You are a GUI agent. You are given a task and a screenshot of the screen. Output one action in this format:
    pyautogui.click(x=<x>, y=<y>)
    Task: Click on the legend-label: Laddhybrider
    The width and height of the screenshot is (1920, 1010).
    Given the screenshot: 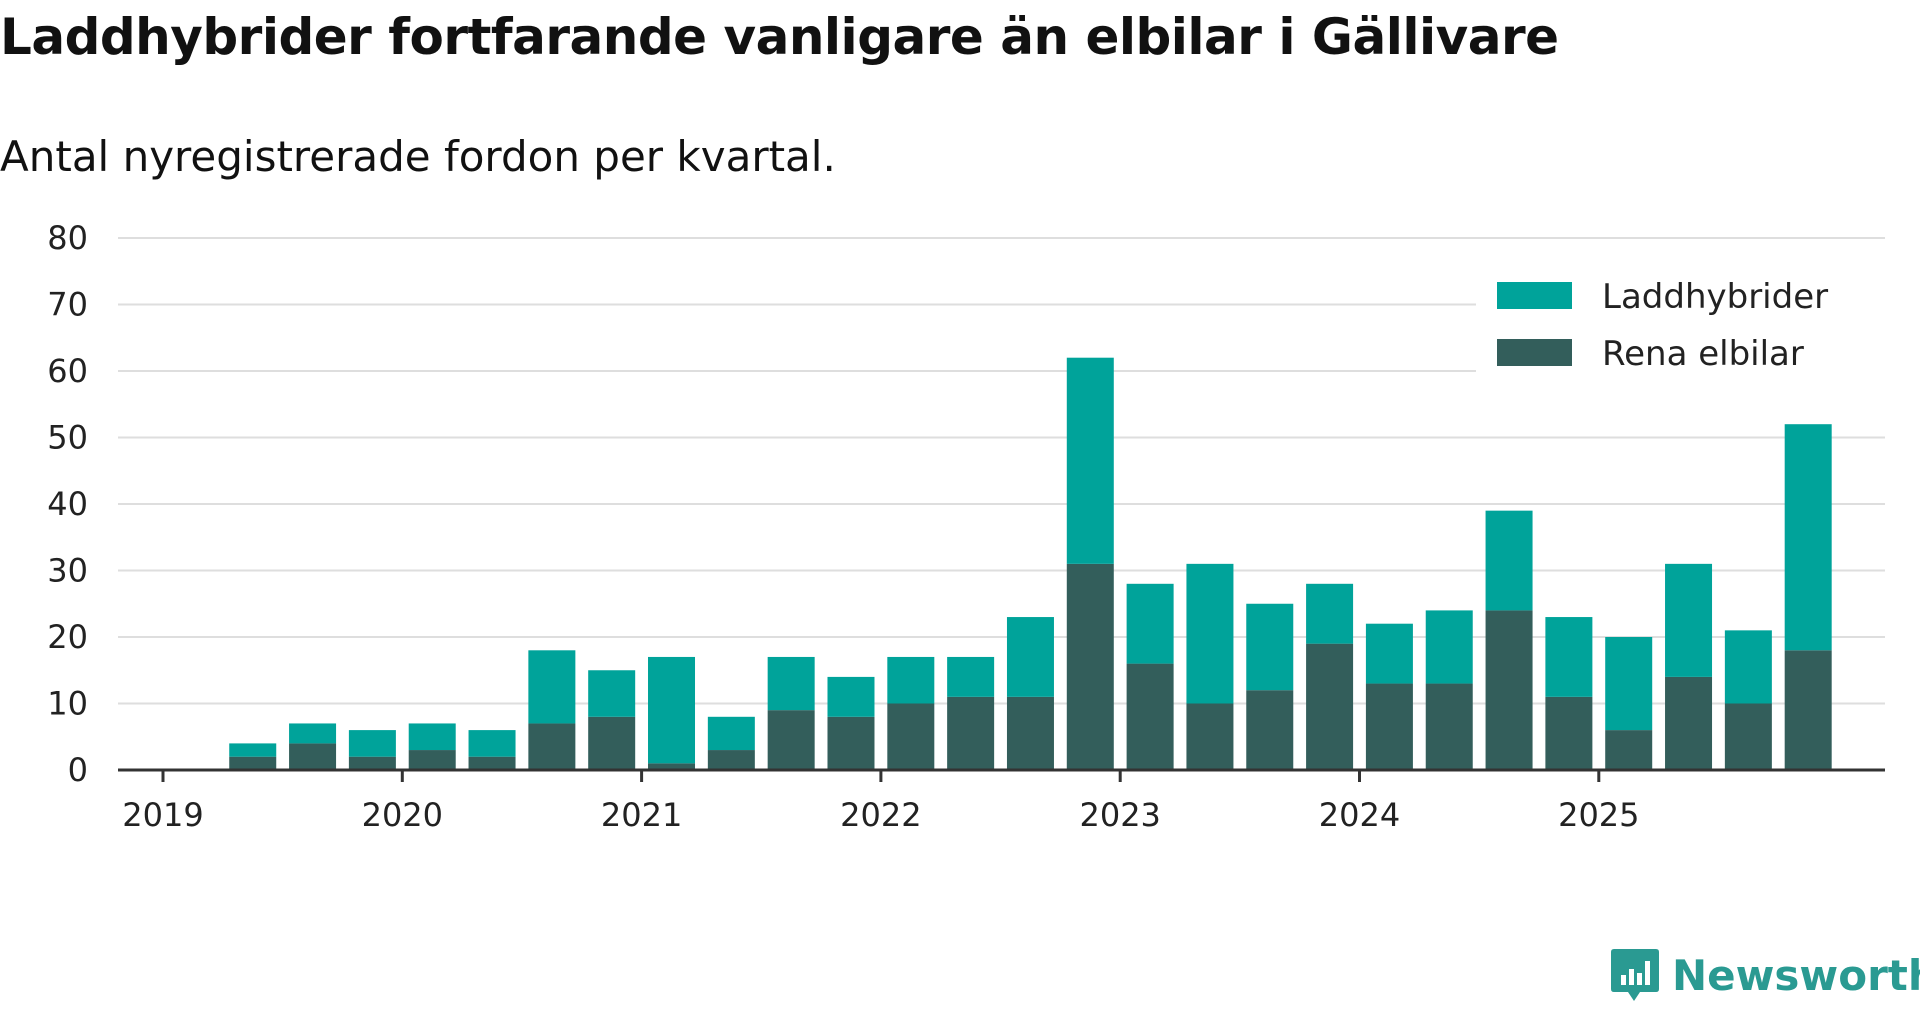 What is the action you would take?
    pyautogui.click(x=1715, y=297)
    